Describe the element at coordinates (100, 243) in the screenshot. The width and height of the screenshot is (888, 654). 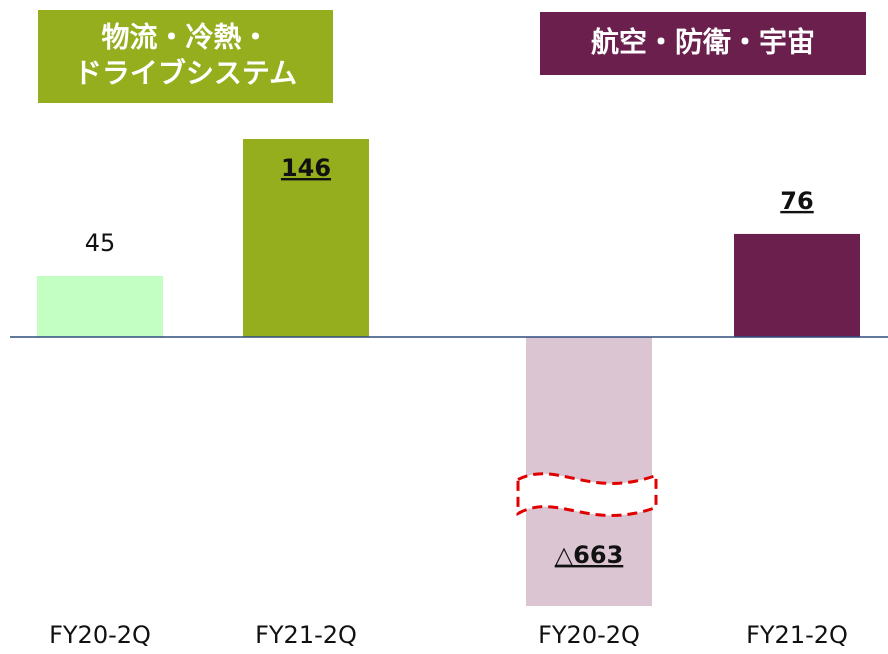
I see `value-label: 45` at that location.